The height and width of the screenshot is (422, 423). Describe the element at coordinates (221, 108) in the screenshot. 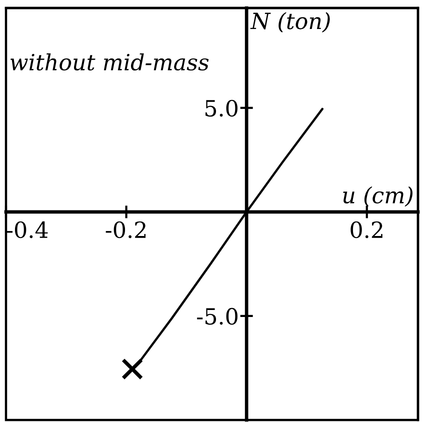

I see `y-tick-label: 5.0` at that location.